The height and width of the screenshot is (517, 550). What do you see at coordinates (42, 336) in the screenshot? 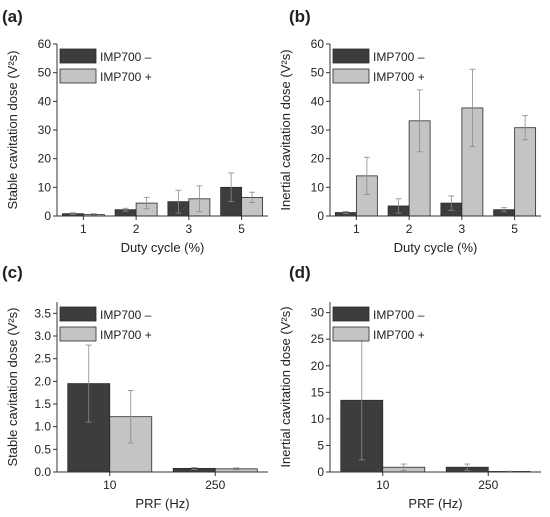
I see `y-tick-label: 3.0` at bounding box center [42, 336].